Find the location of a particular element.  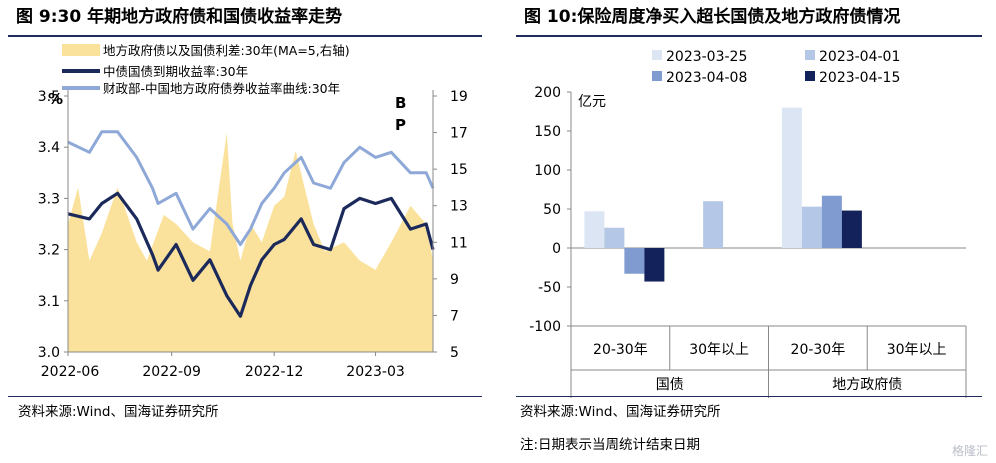

legend-label: 2023-03-25 is located at coordinates (706, 57).